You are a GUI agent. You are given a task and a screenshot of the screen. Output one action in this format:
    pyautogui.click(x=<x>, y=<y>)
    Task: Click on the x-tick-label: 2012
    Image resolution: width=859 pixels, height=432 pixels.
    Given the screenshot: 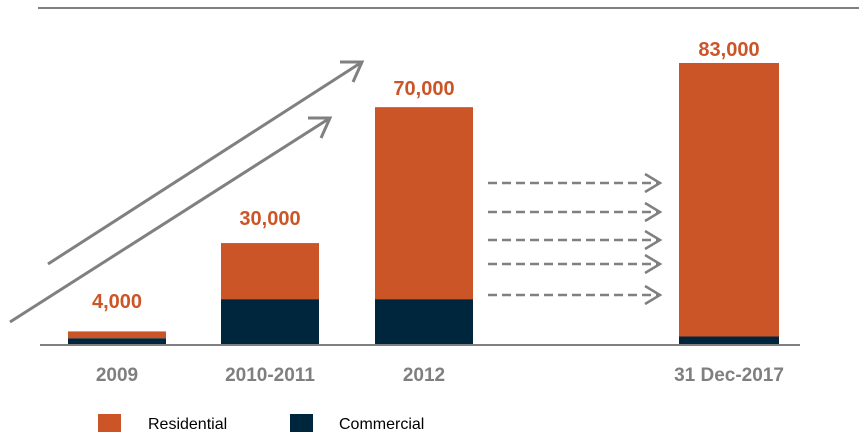 What is the action you would take?
    pyautogui.click(x=424, y=375)
    